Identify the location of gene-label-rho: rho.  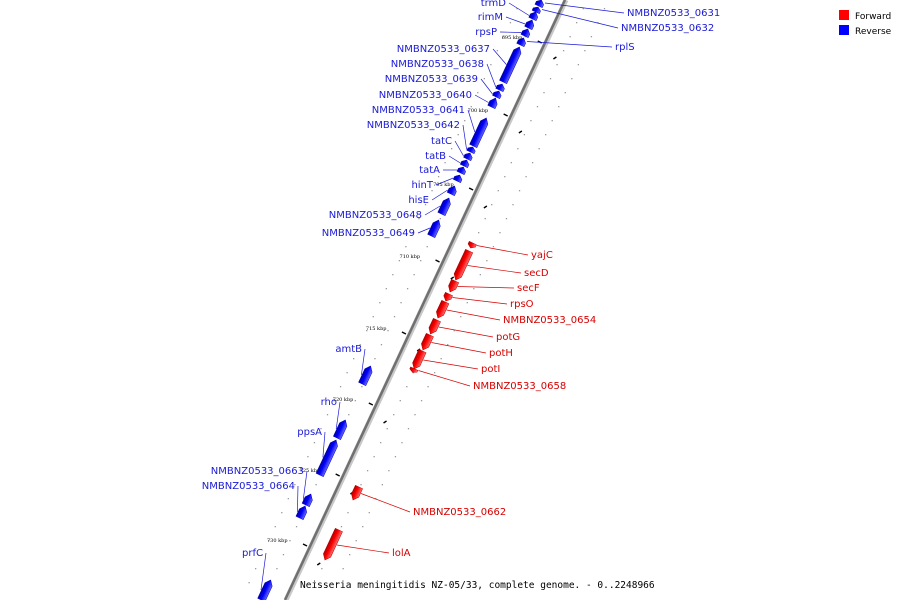
(329, 402).